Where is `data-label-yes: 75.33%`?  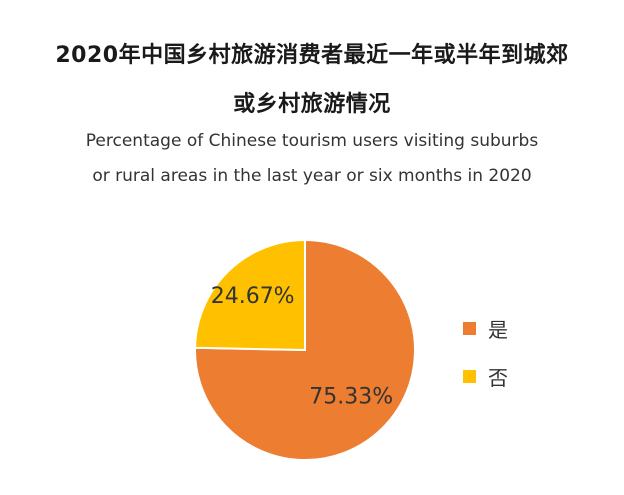
data-label-yes: 75.33% is located at coordinates (351, 397).